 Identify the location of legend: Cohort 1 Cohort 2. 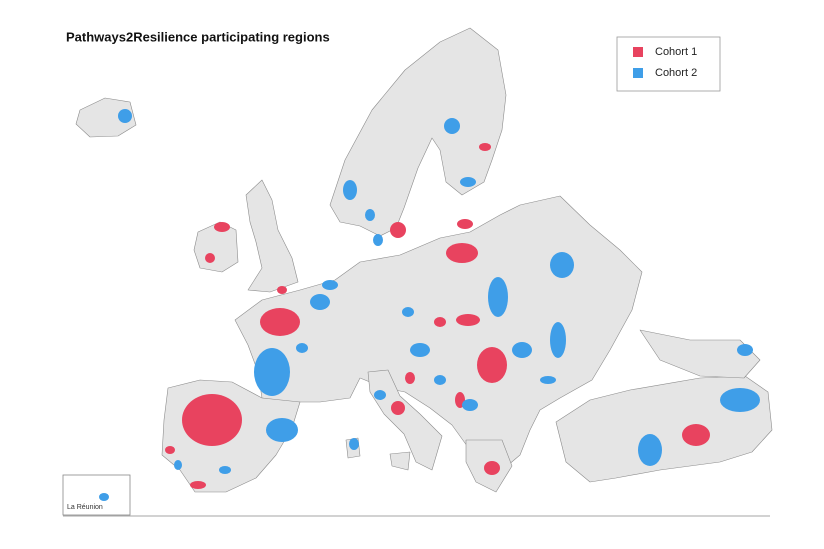
(668, 64).